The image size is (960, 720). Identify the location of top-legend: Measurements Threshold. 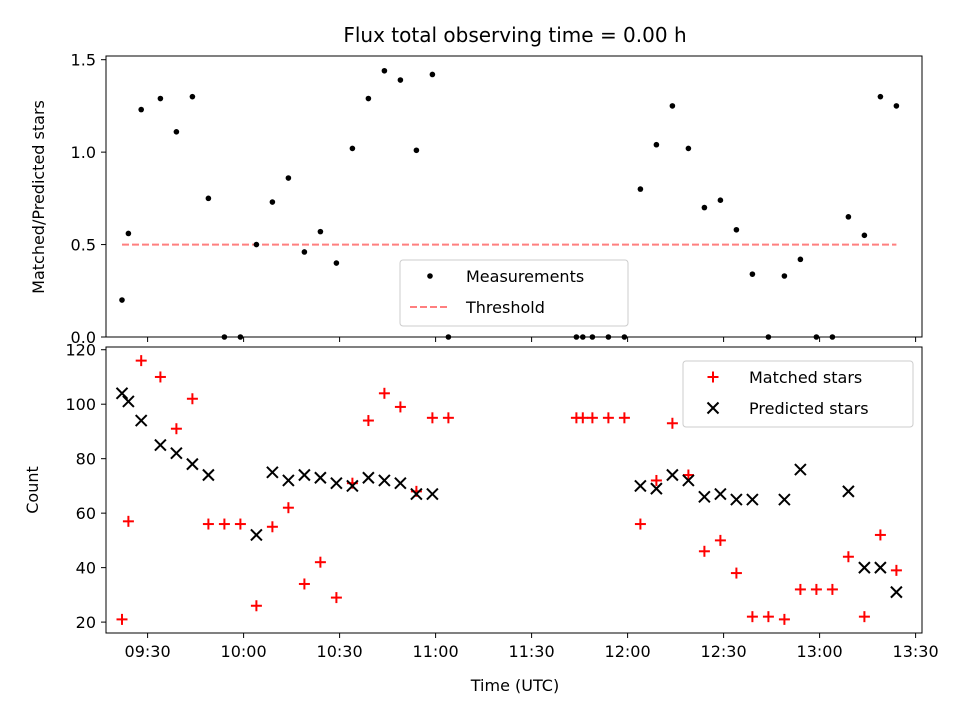
(514, 293).